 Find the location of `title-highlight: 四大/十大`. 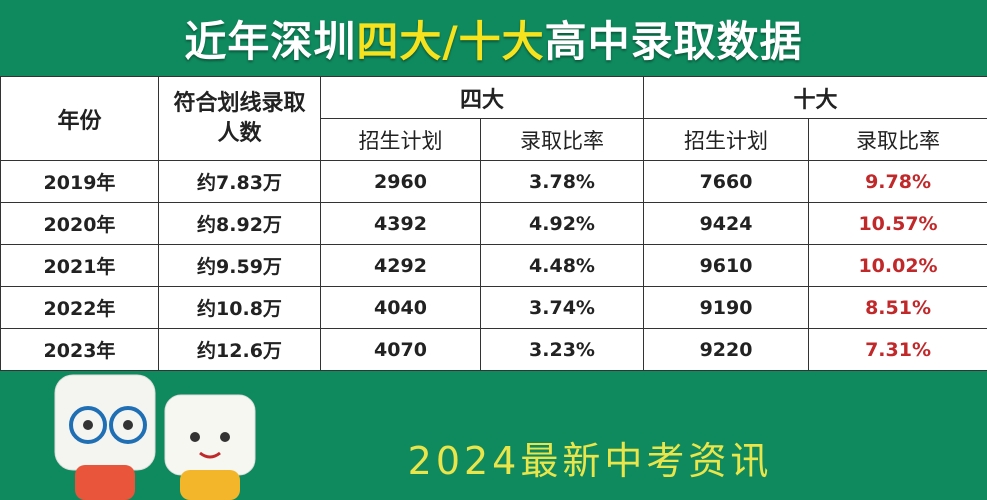

title-highlight: 四大/十大 is located at coordinates (450, 41).